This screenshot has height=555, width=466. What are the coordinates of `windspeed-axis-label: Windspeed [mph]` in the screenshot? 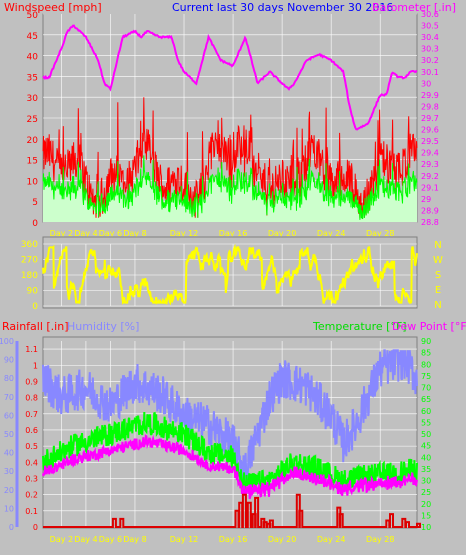 It's located at (53, 7).